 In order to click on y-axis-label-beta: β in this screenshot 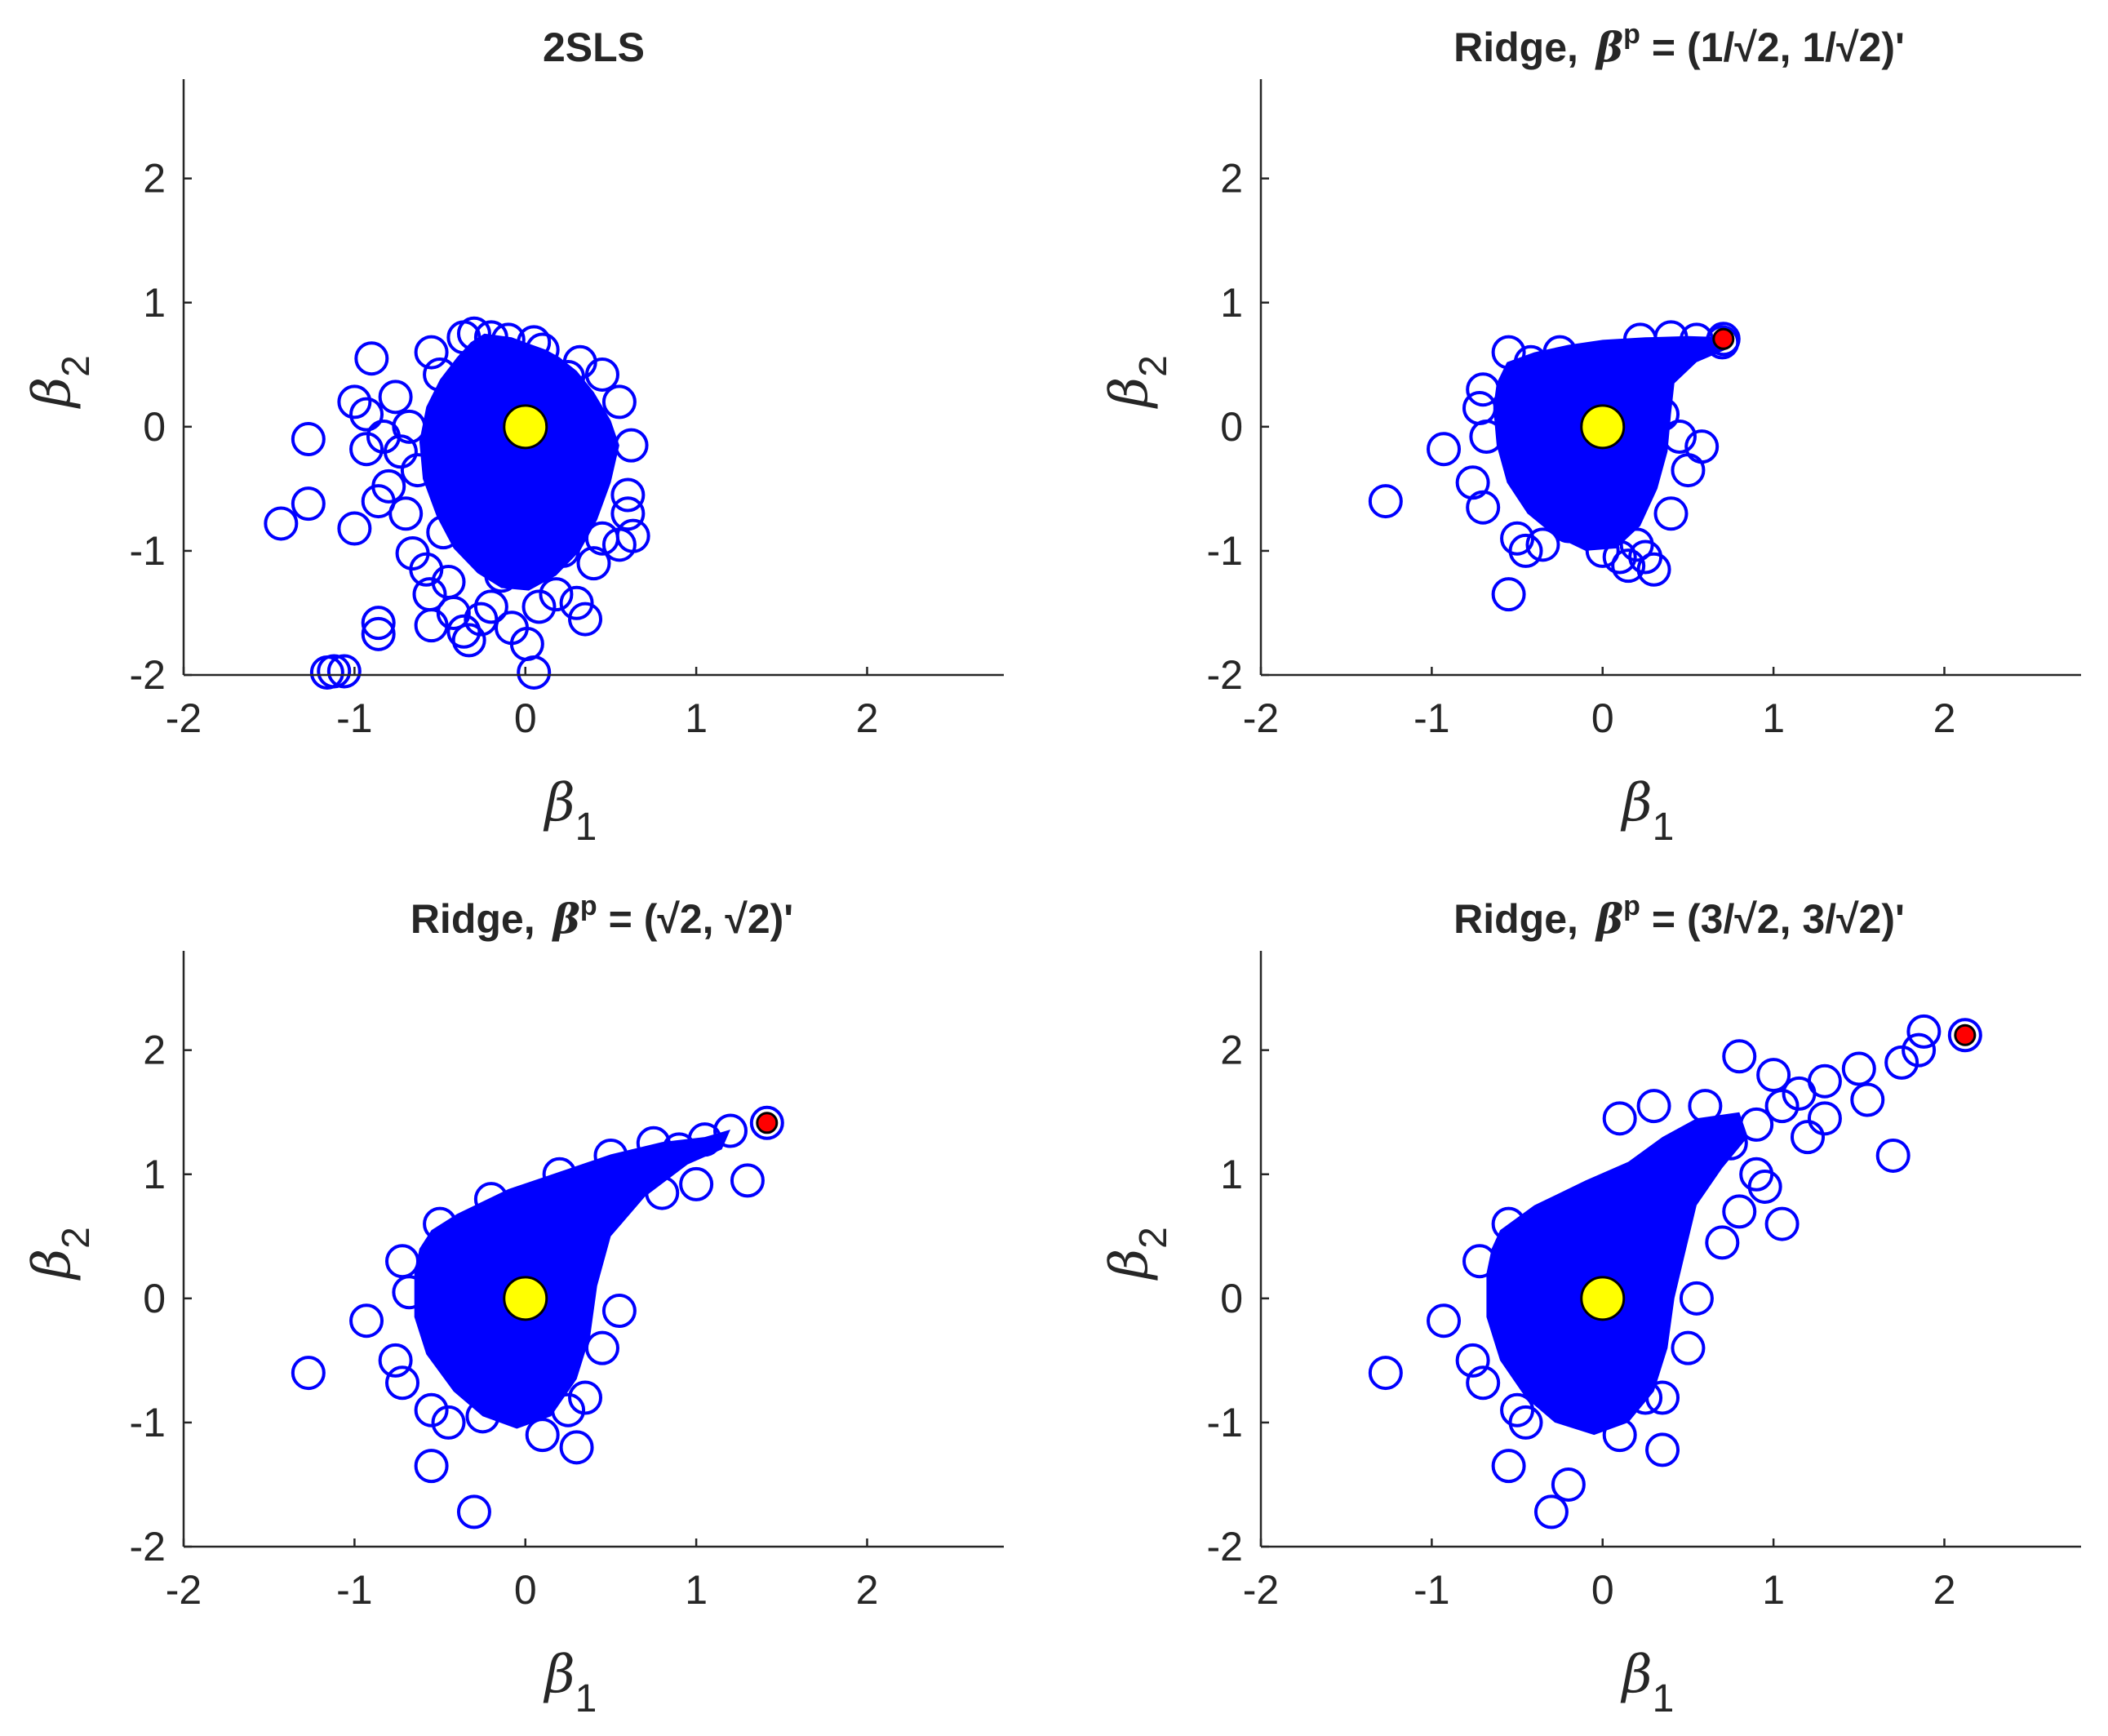, I will do `click(1130, 393)`.